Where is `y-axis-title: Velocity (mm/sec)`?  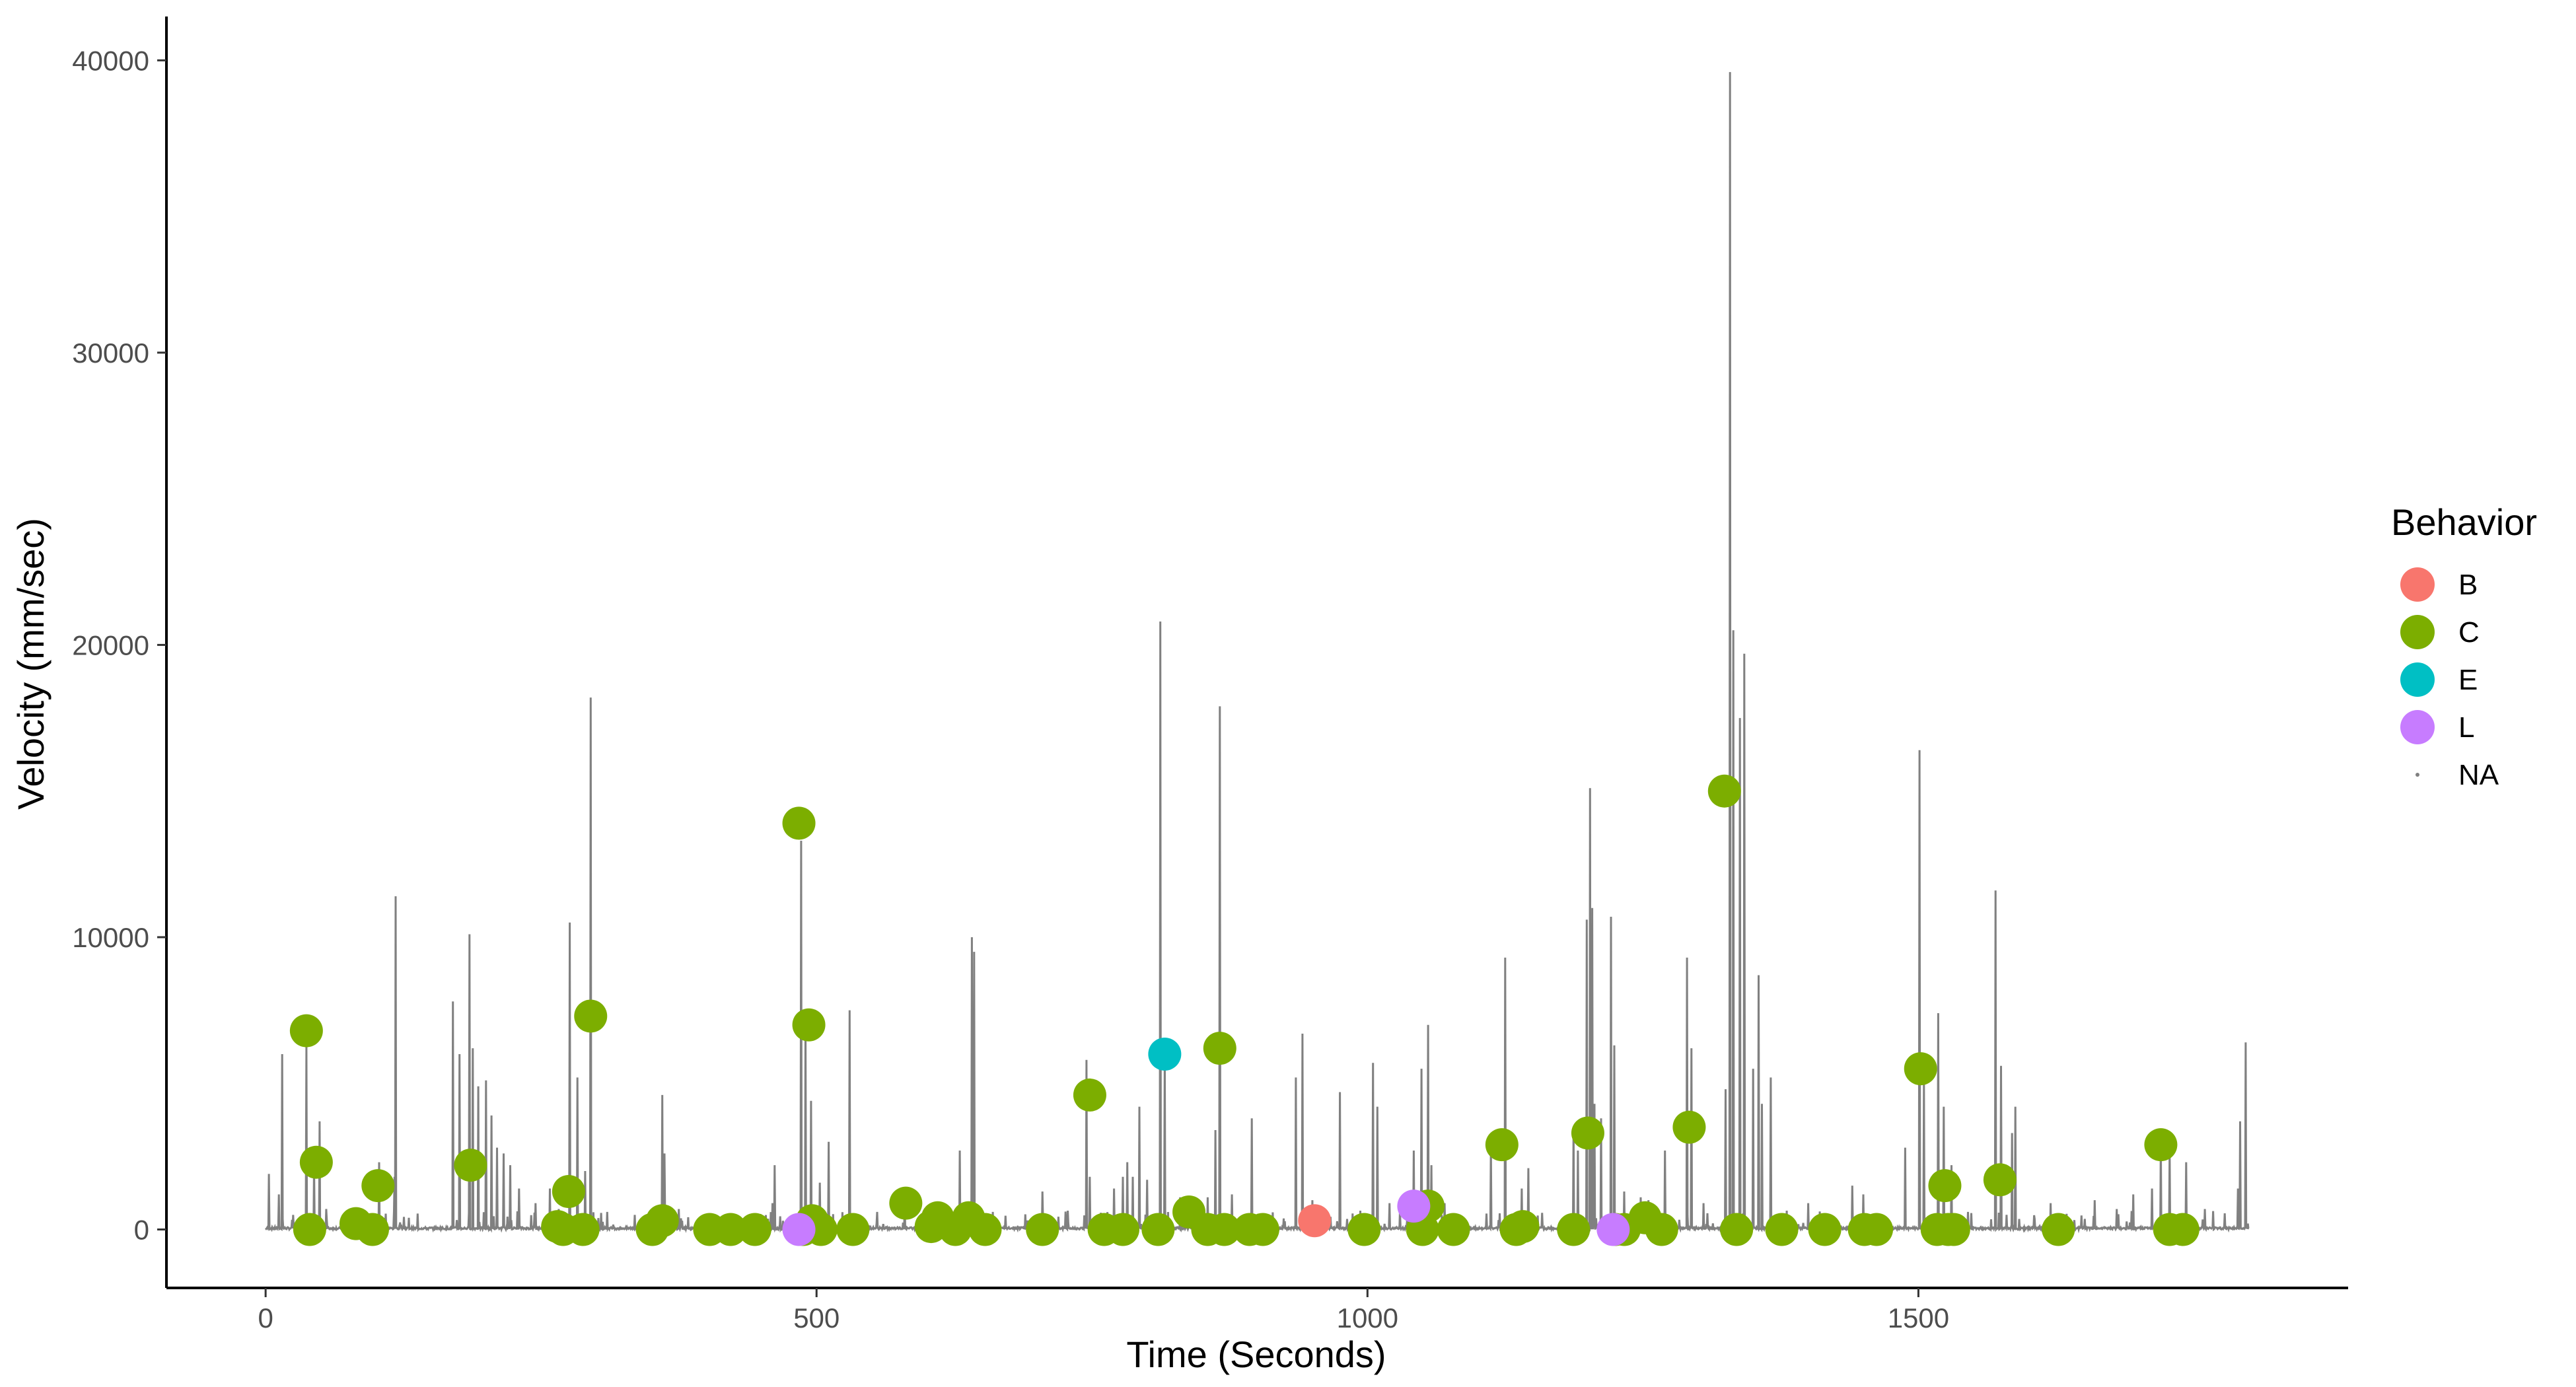 y-axis-title: Velocity (mm/sec) is located at coordinates (31, 664).